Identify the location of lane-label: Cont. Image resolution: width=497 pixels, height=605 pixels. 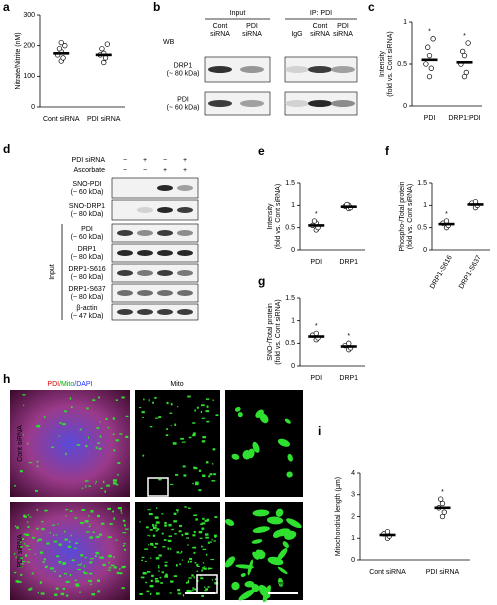
(220, 26).